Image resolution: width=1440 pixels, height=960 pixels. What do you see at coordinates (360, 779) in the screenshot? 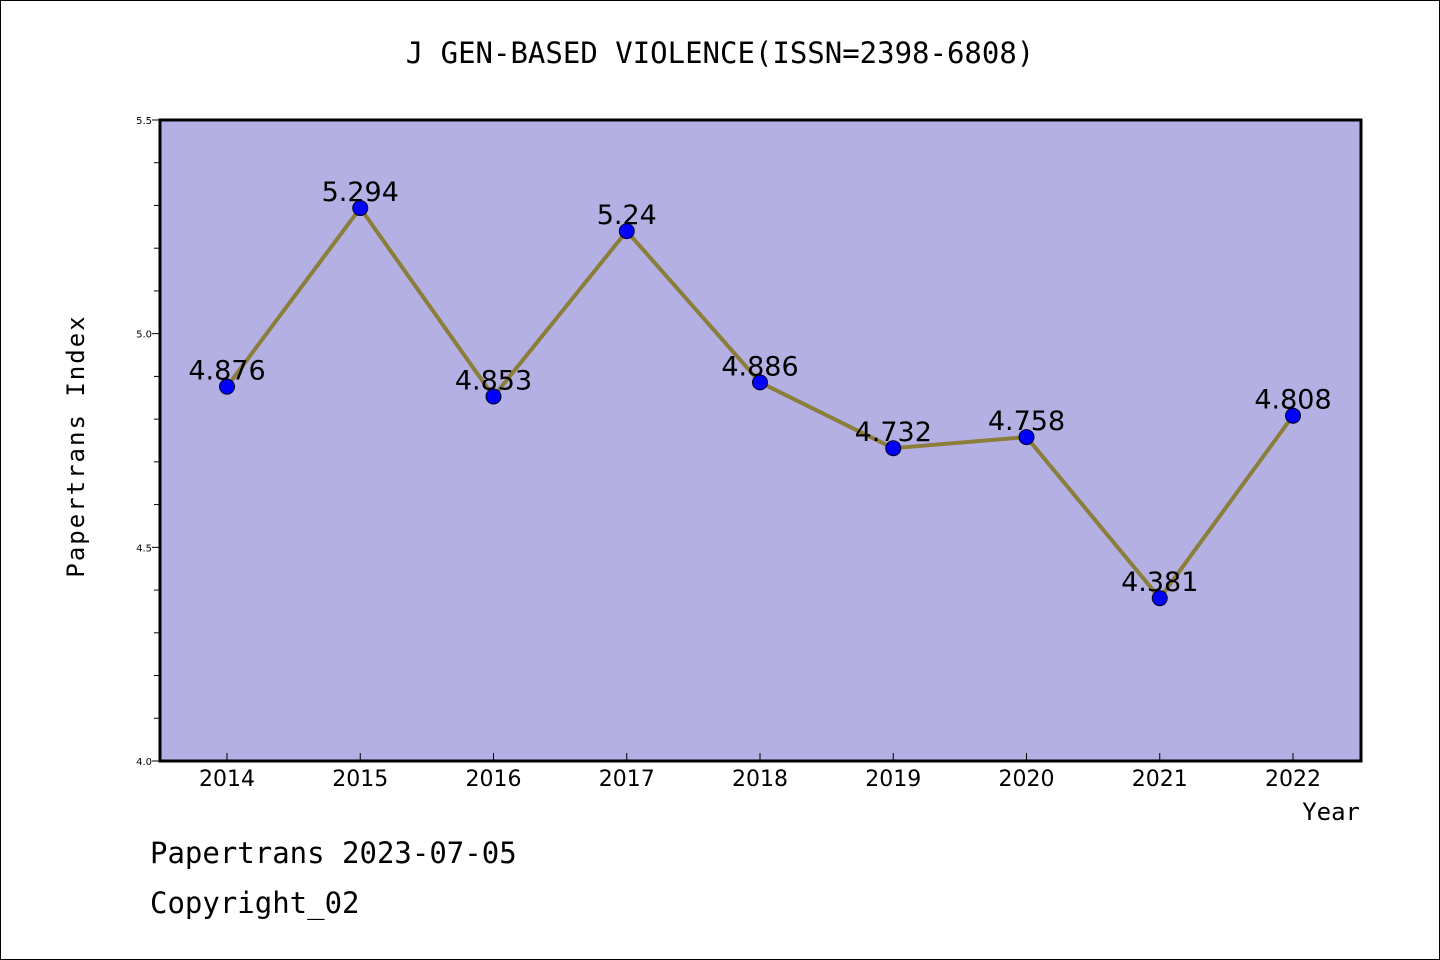
I see `x-tick-label: 2015` at bounding box center [360, 779].